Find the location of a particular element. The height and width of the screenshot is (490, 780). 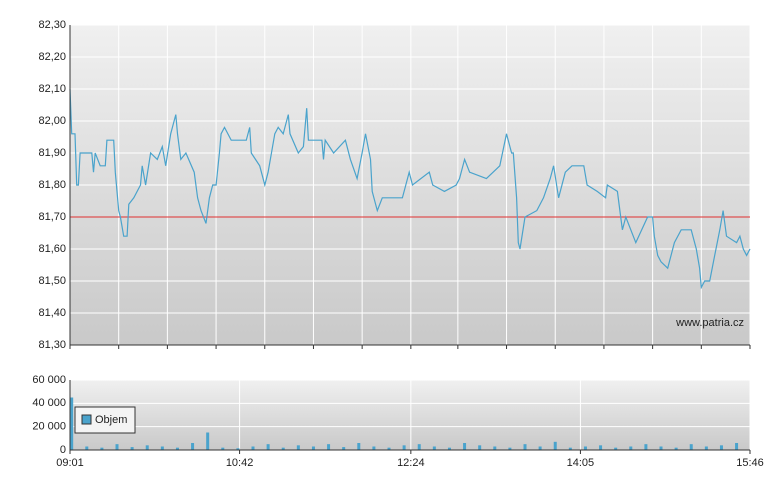

y-tick-label: 82,00 is located at coordinates (52, 121).